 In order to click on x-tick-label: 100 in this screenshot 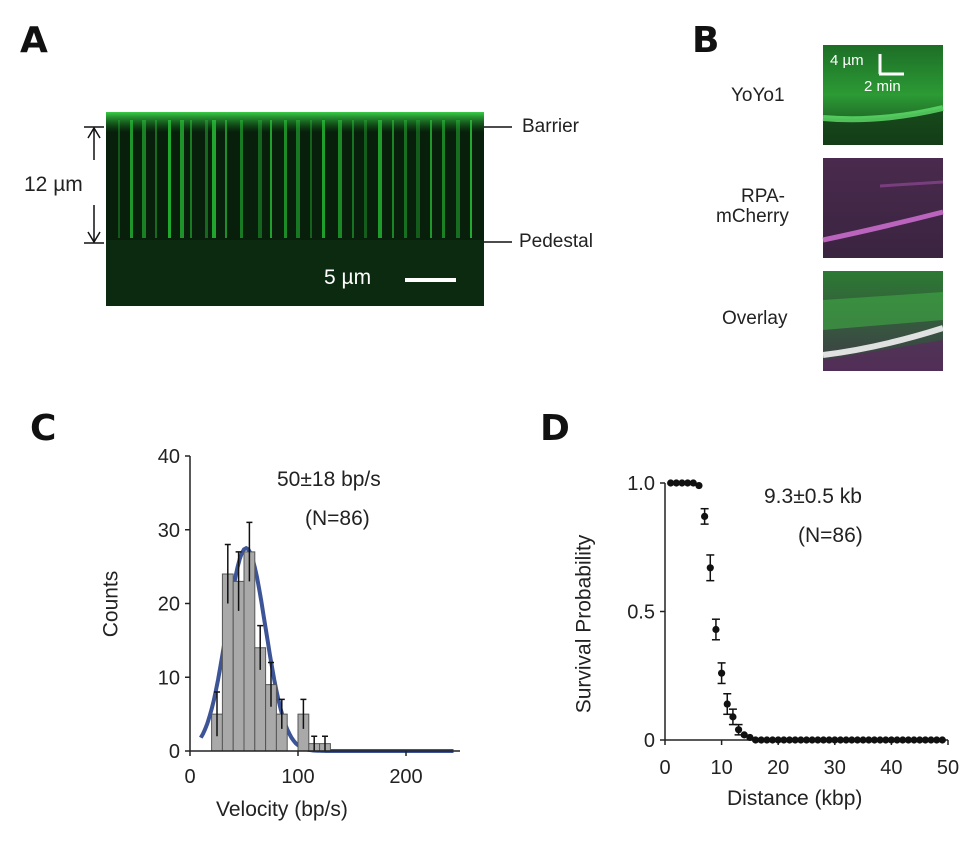, I will do `click(297, 777)`.